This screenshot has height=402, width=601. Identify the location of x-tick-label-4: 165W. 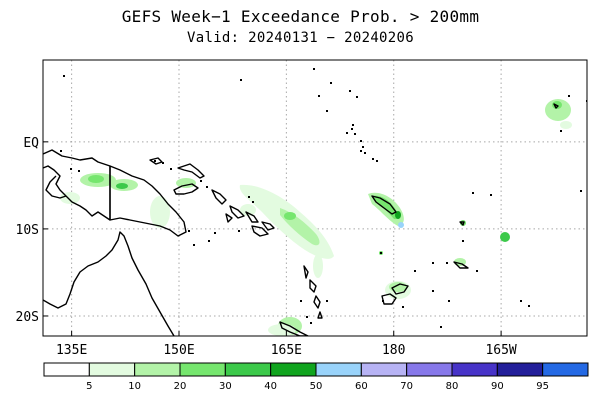
(500, 350).